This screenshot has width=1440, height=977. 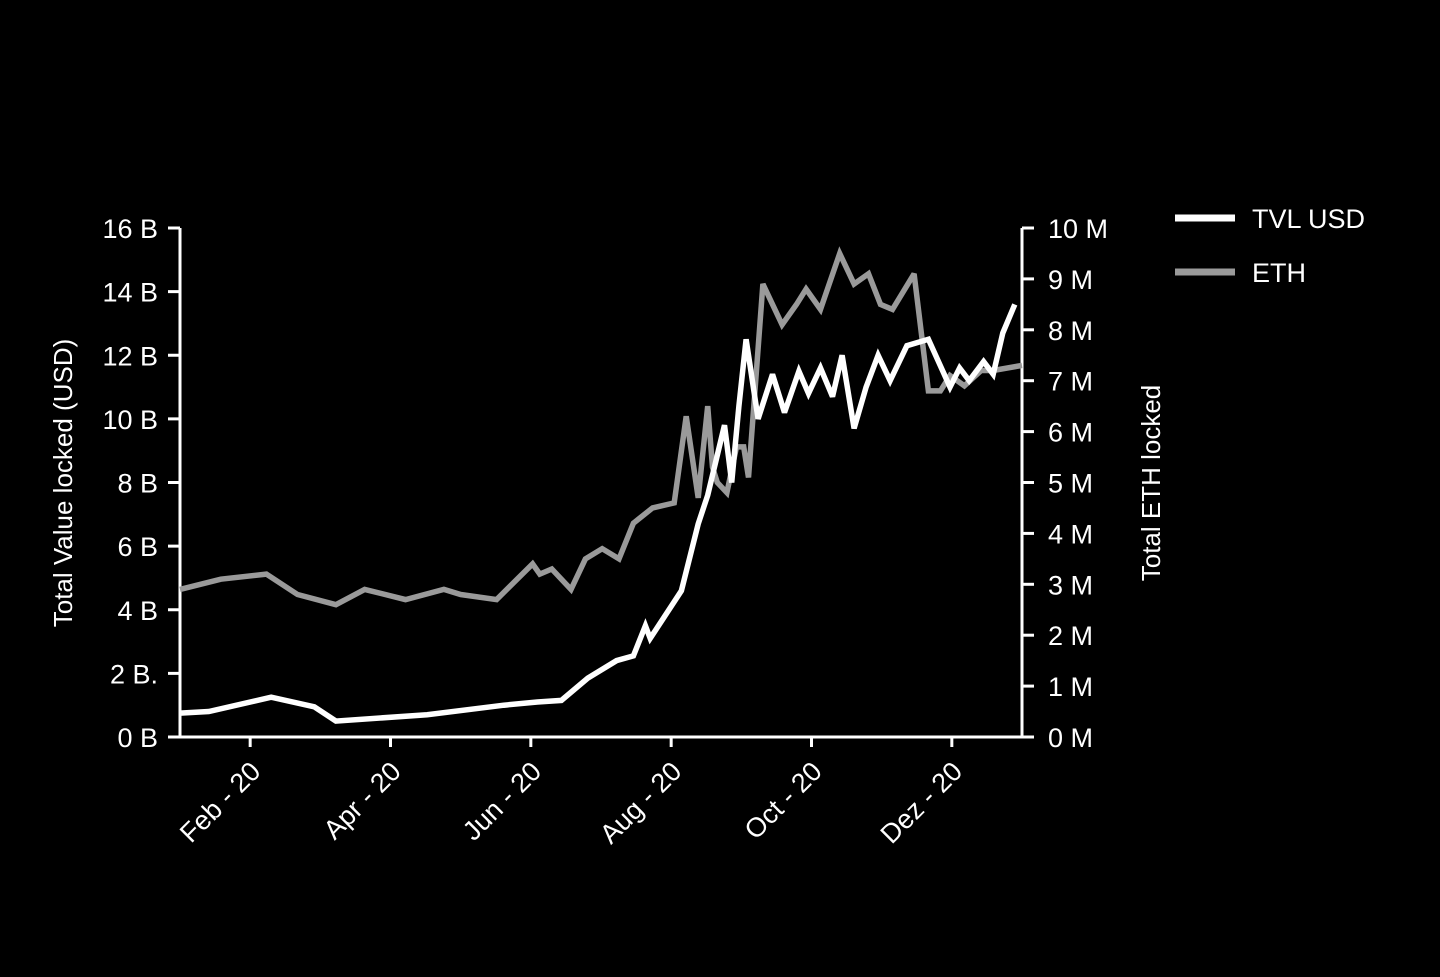 What do you see at coordinates (63, 483) in the screenshot?
I see `y-axis-label: Total Value locked (USD)` at bounding box center [63, 483].